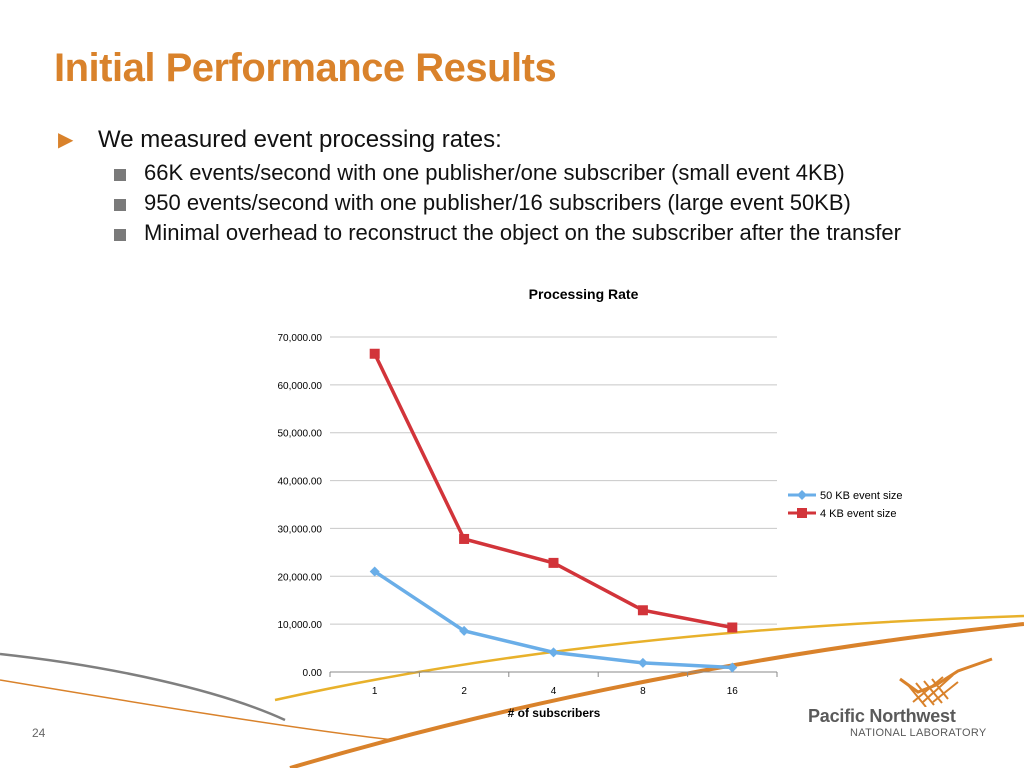  I want to click on y-tick-label: 20,000.00, so click(300, 577).